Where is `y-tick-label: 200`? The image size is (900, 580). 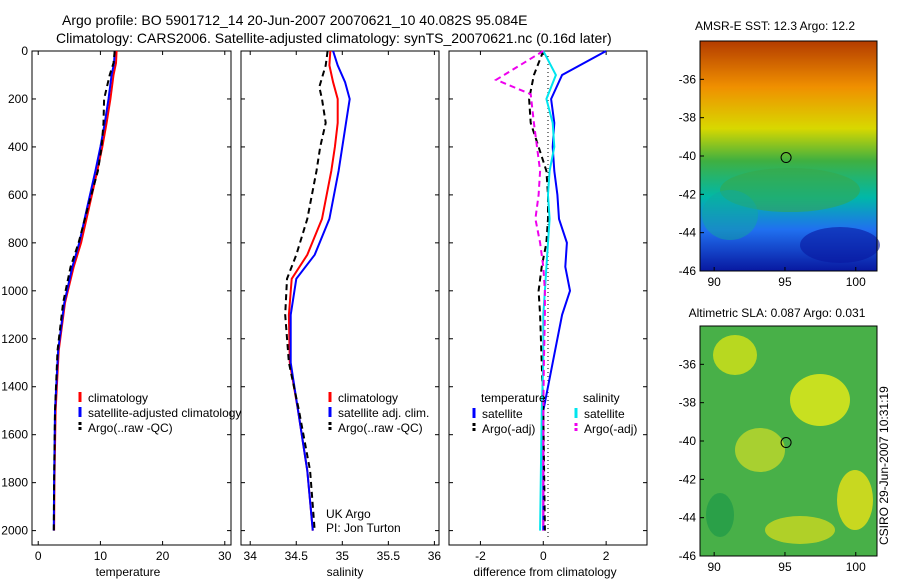
y-tick-label: 200 is located at coordinates (18, 99).